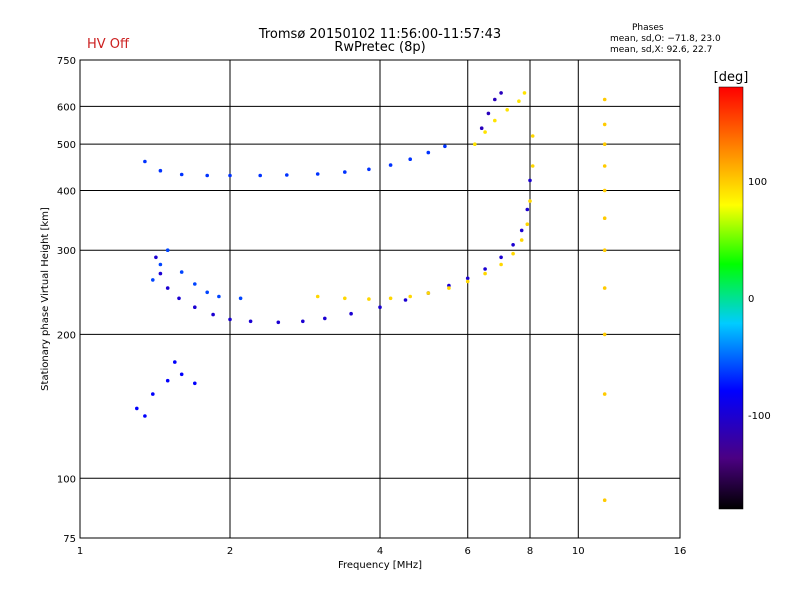  I want to click on x-tick-label: 1, so click(80, 551).